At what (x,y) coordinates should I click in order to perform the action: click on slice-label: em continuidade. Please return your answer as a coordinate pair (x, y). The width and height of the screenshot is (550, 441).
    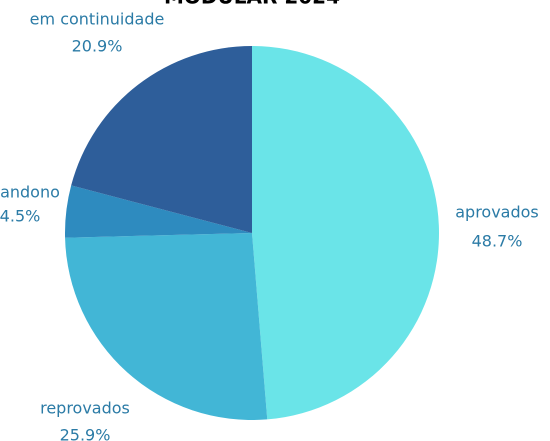
    Looking at the image, I should click on (97, 19).